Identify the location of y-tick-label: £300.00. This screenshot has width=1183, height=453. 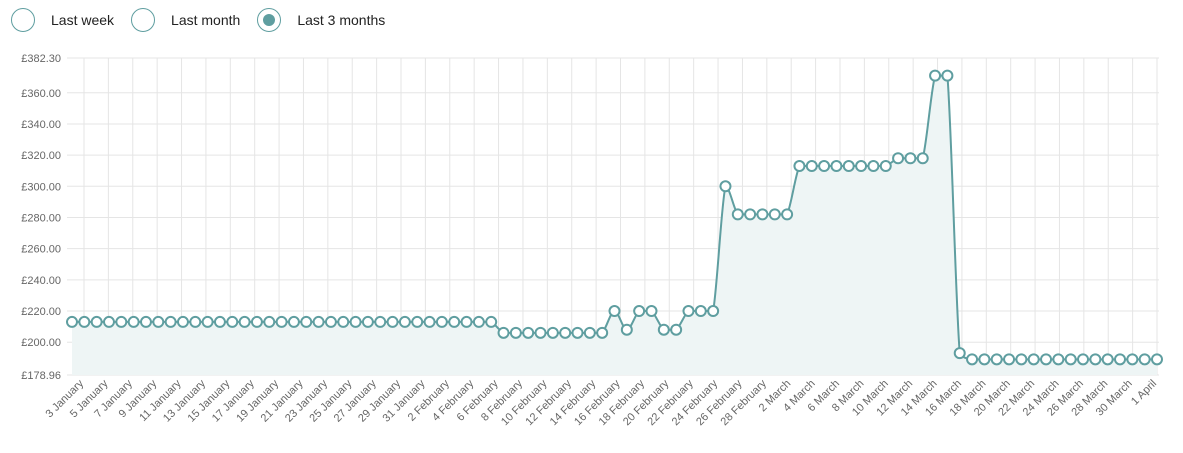
(41, 187).